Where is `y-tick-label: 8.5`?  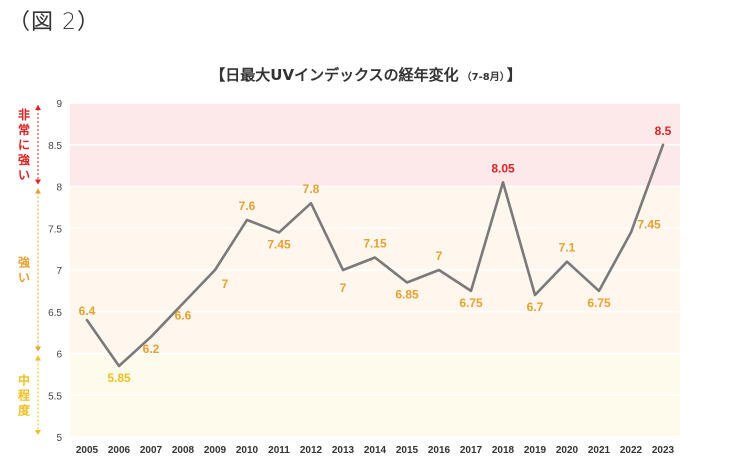
y-tick-label: 8.5 is located at coordinates (55, 146).